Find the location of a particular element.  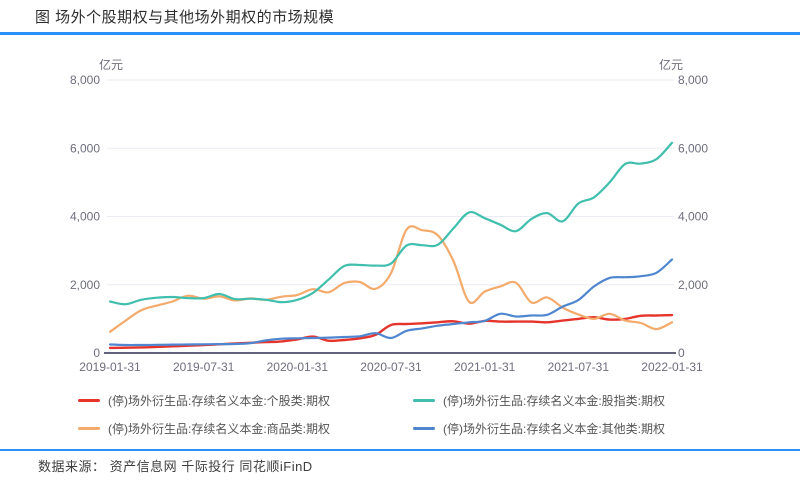

legend-label: (停)场外衍生品:存续名义本金:商品类:期权 is located at coordinates (219, 429).